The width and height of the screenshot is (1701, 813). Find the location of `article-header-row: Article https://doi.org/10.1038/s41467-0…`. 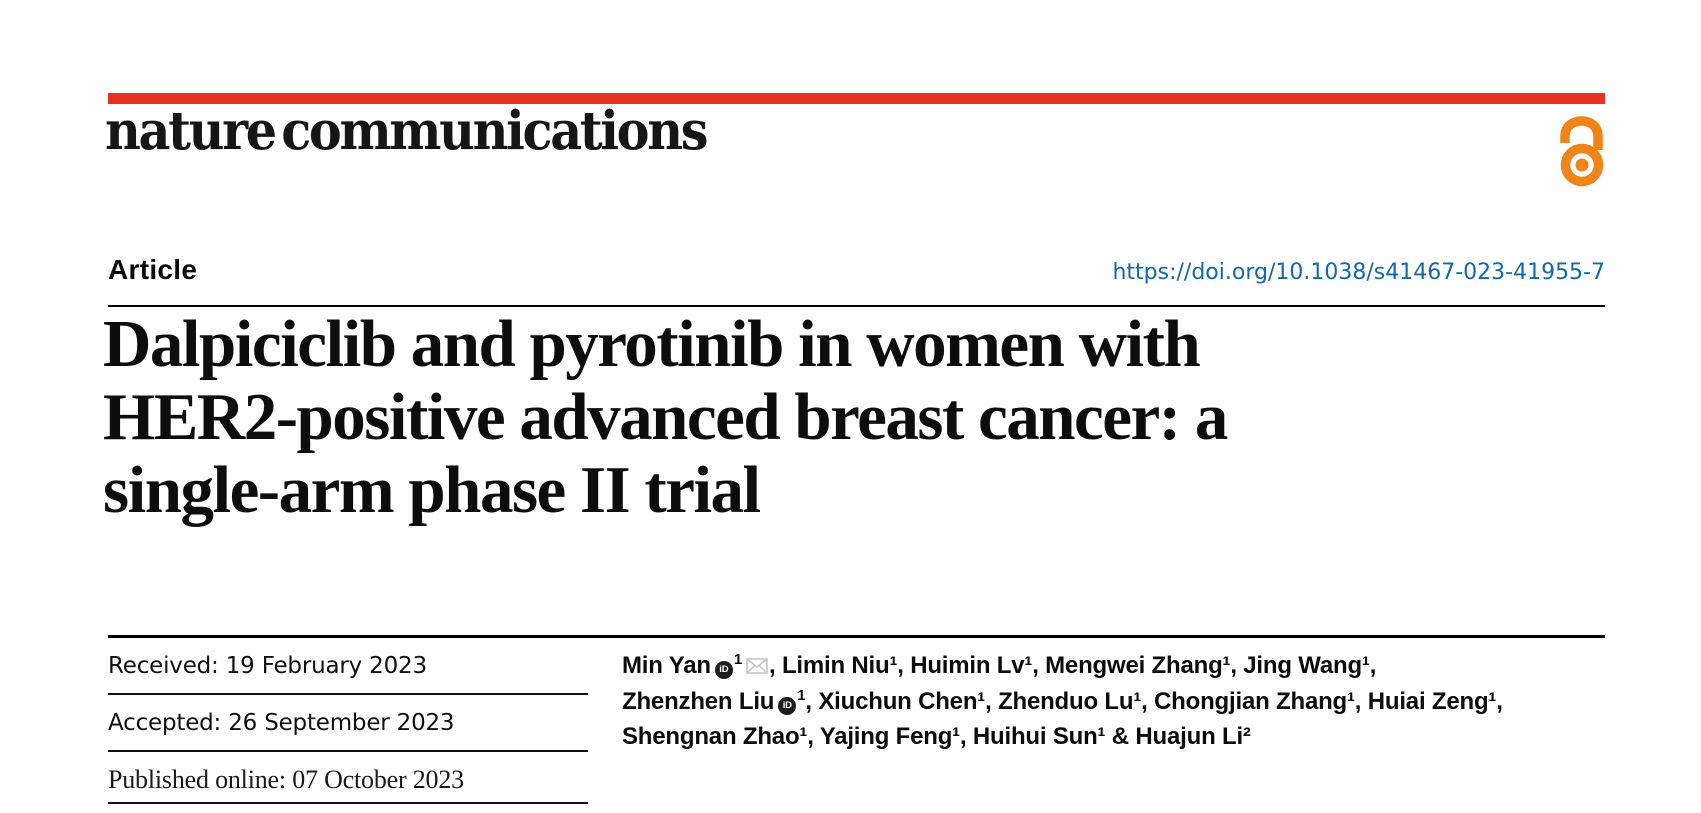

article-header-row: Article https://doi.org/10.1038/s41467-0… is located at coordinates (856, 270).